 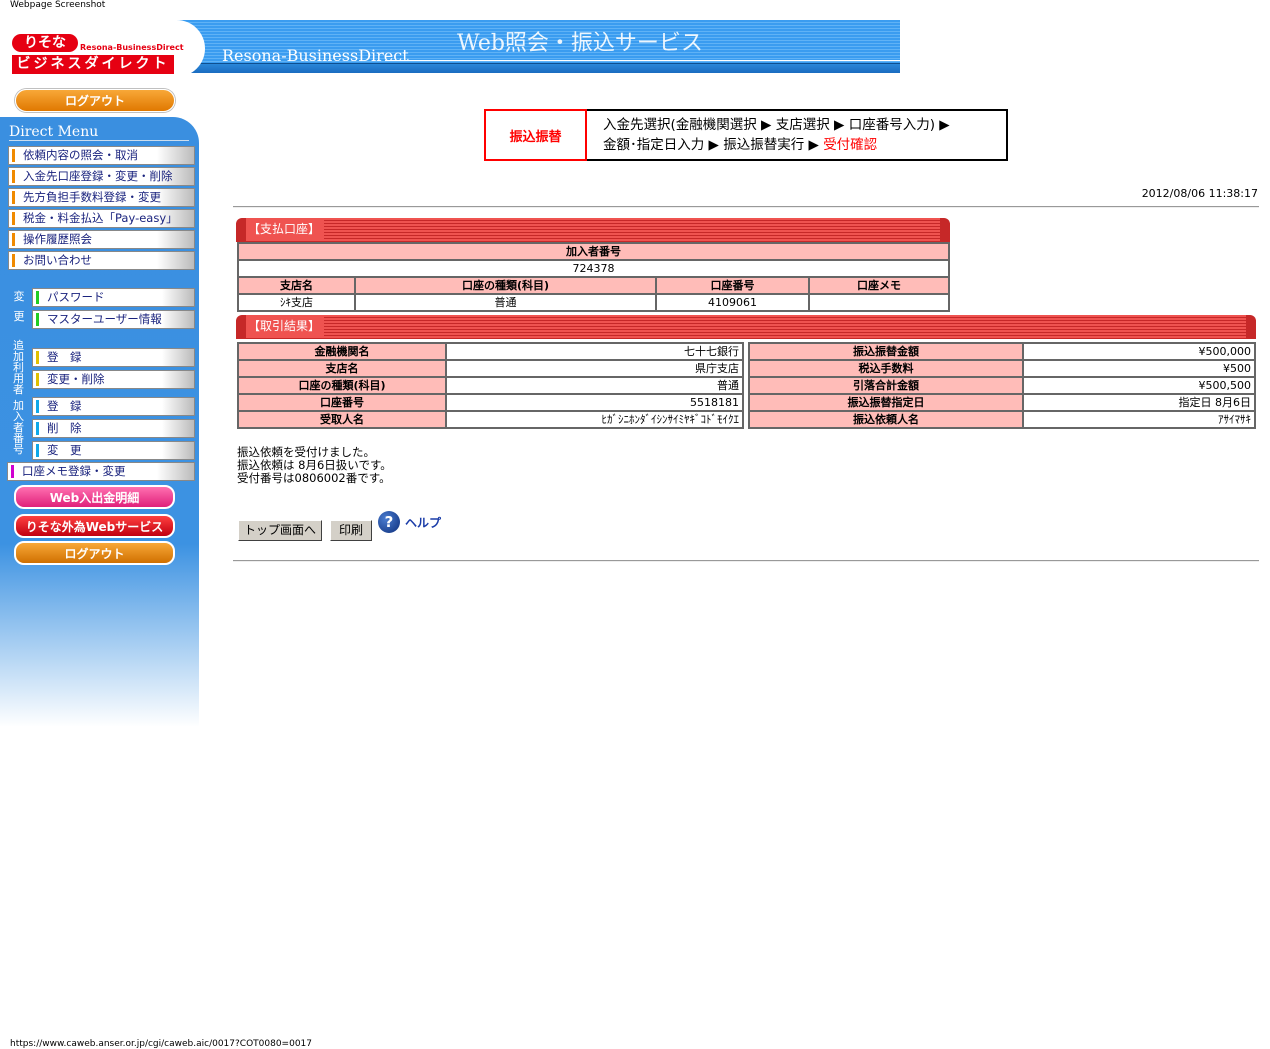 What do you see at coordinates (315, 55) in the screenshot?
I see `brand-text: Resona-BusinessDirect` at bounding box center [315, 55].